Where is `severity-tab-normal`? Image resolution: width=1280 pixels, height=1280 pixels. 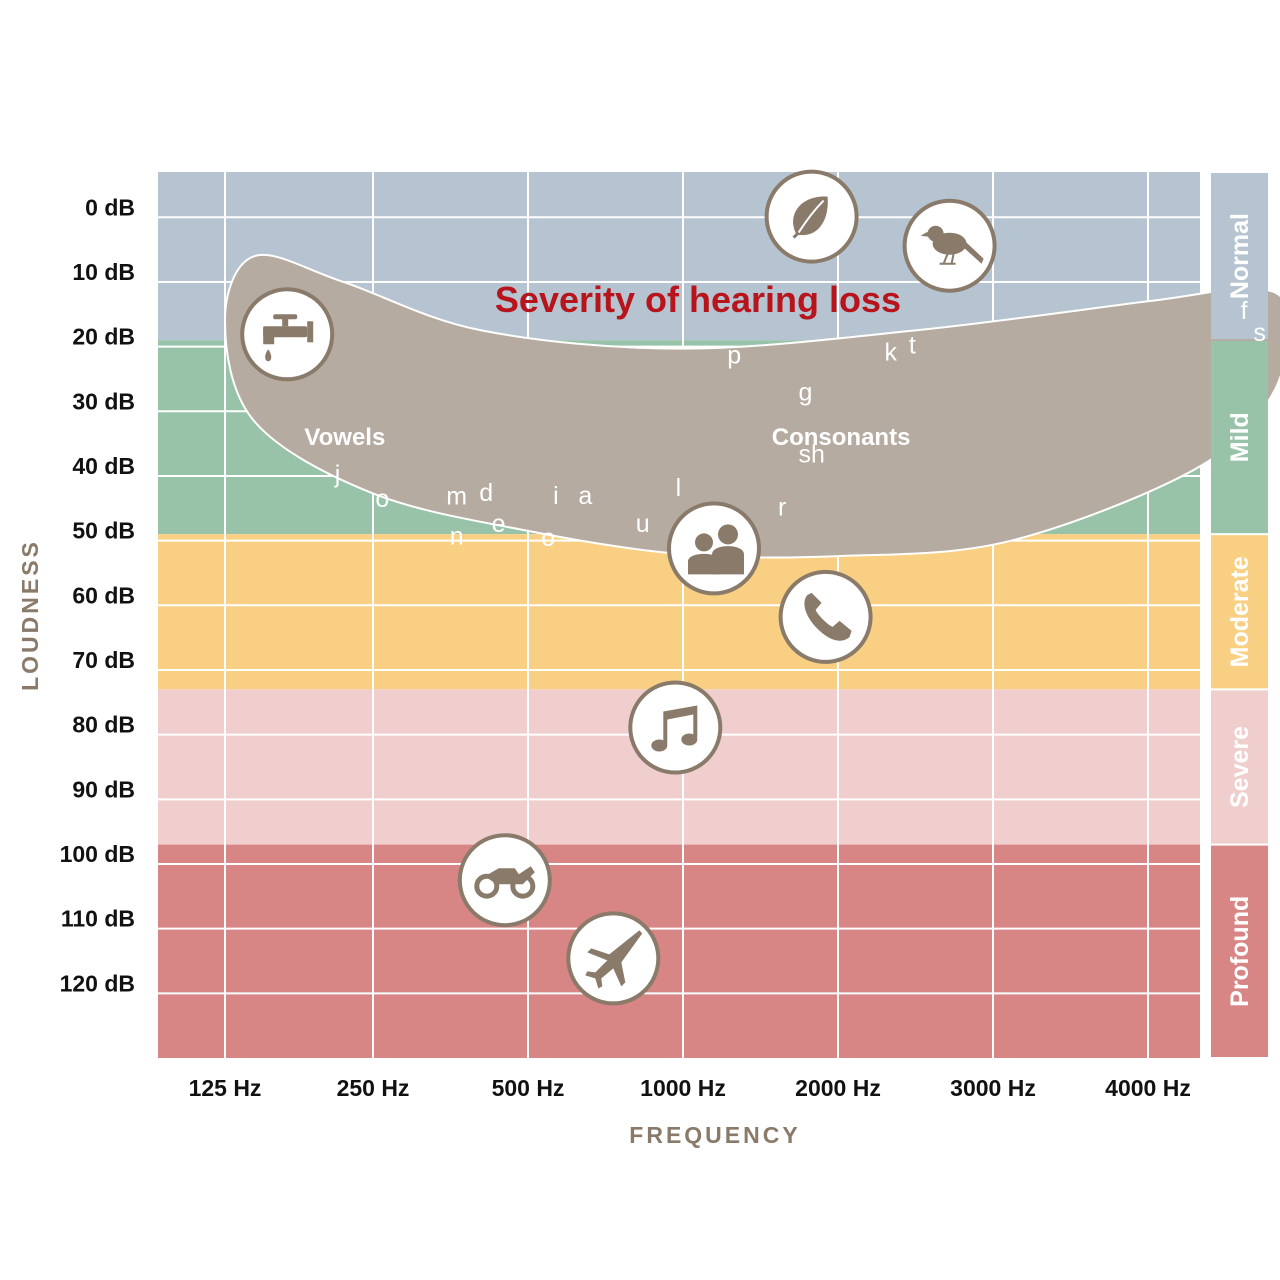 severity-tab-normal is located at coordinates (1239, 256).